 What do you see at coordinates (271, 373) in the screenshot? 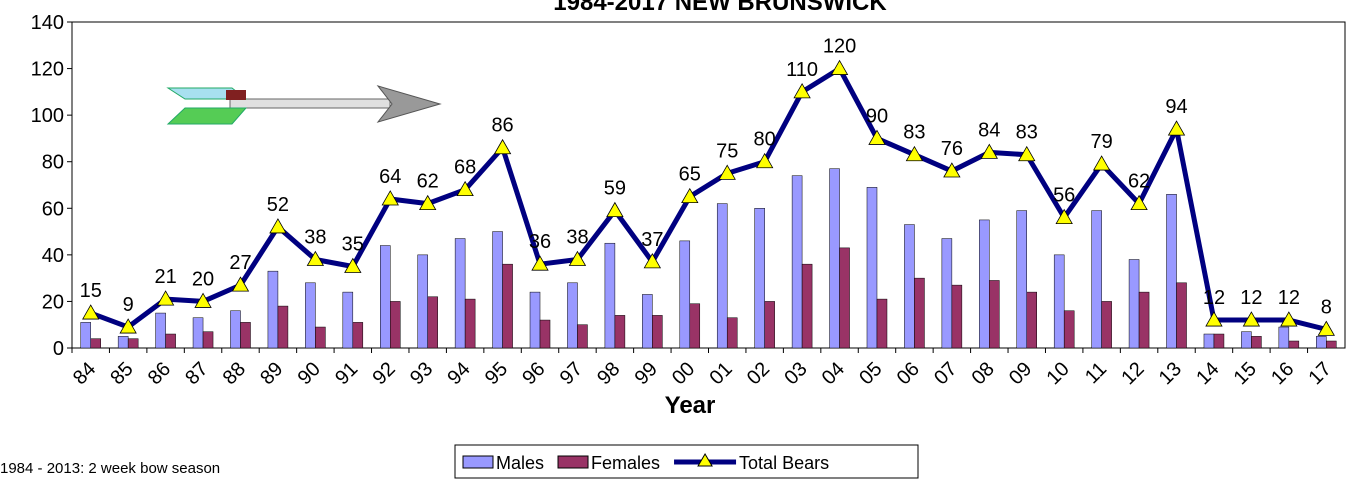
I see `x-tick-label: 89` at bounding box center [271, 373].